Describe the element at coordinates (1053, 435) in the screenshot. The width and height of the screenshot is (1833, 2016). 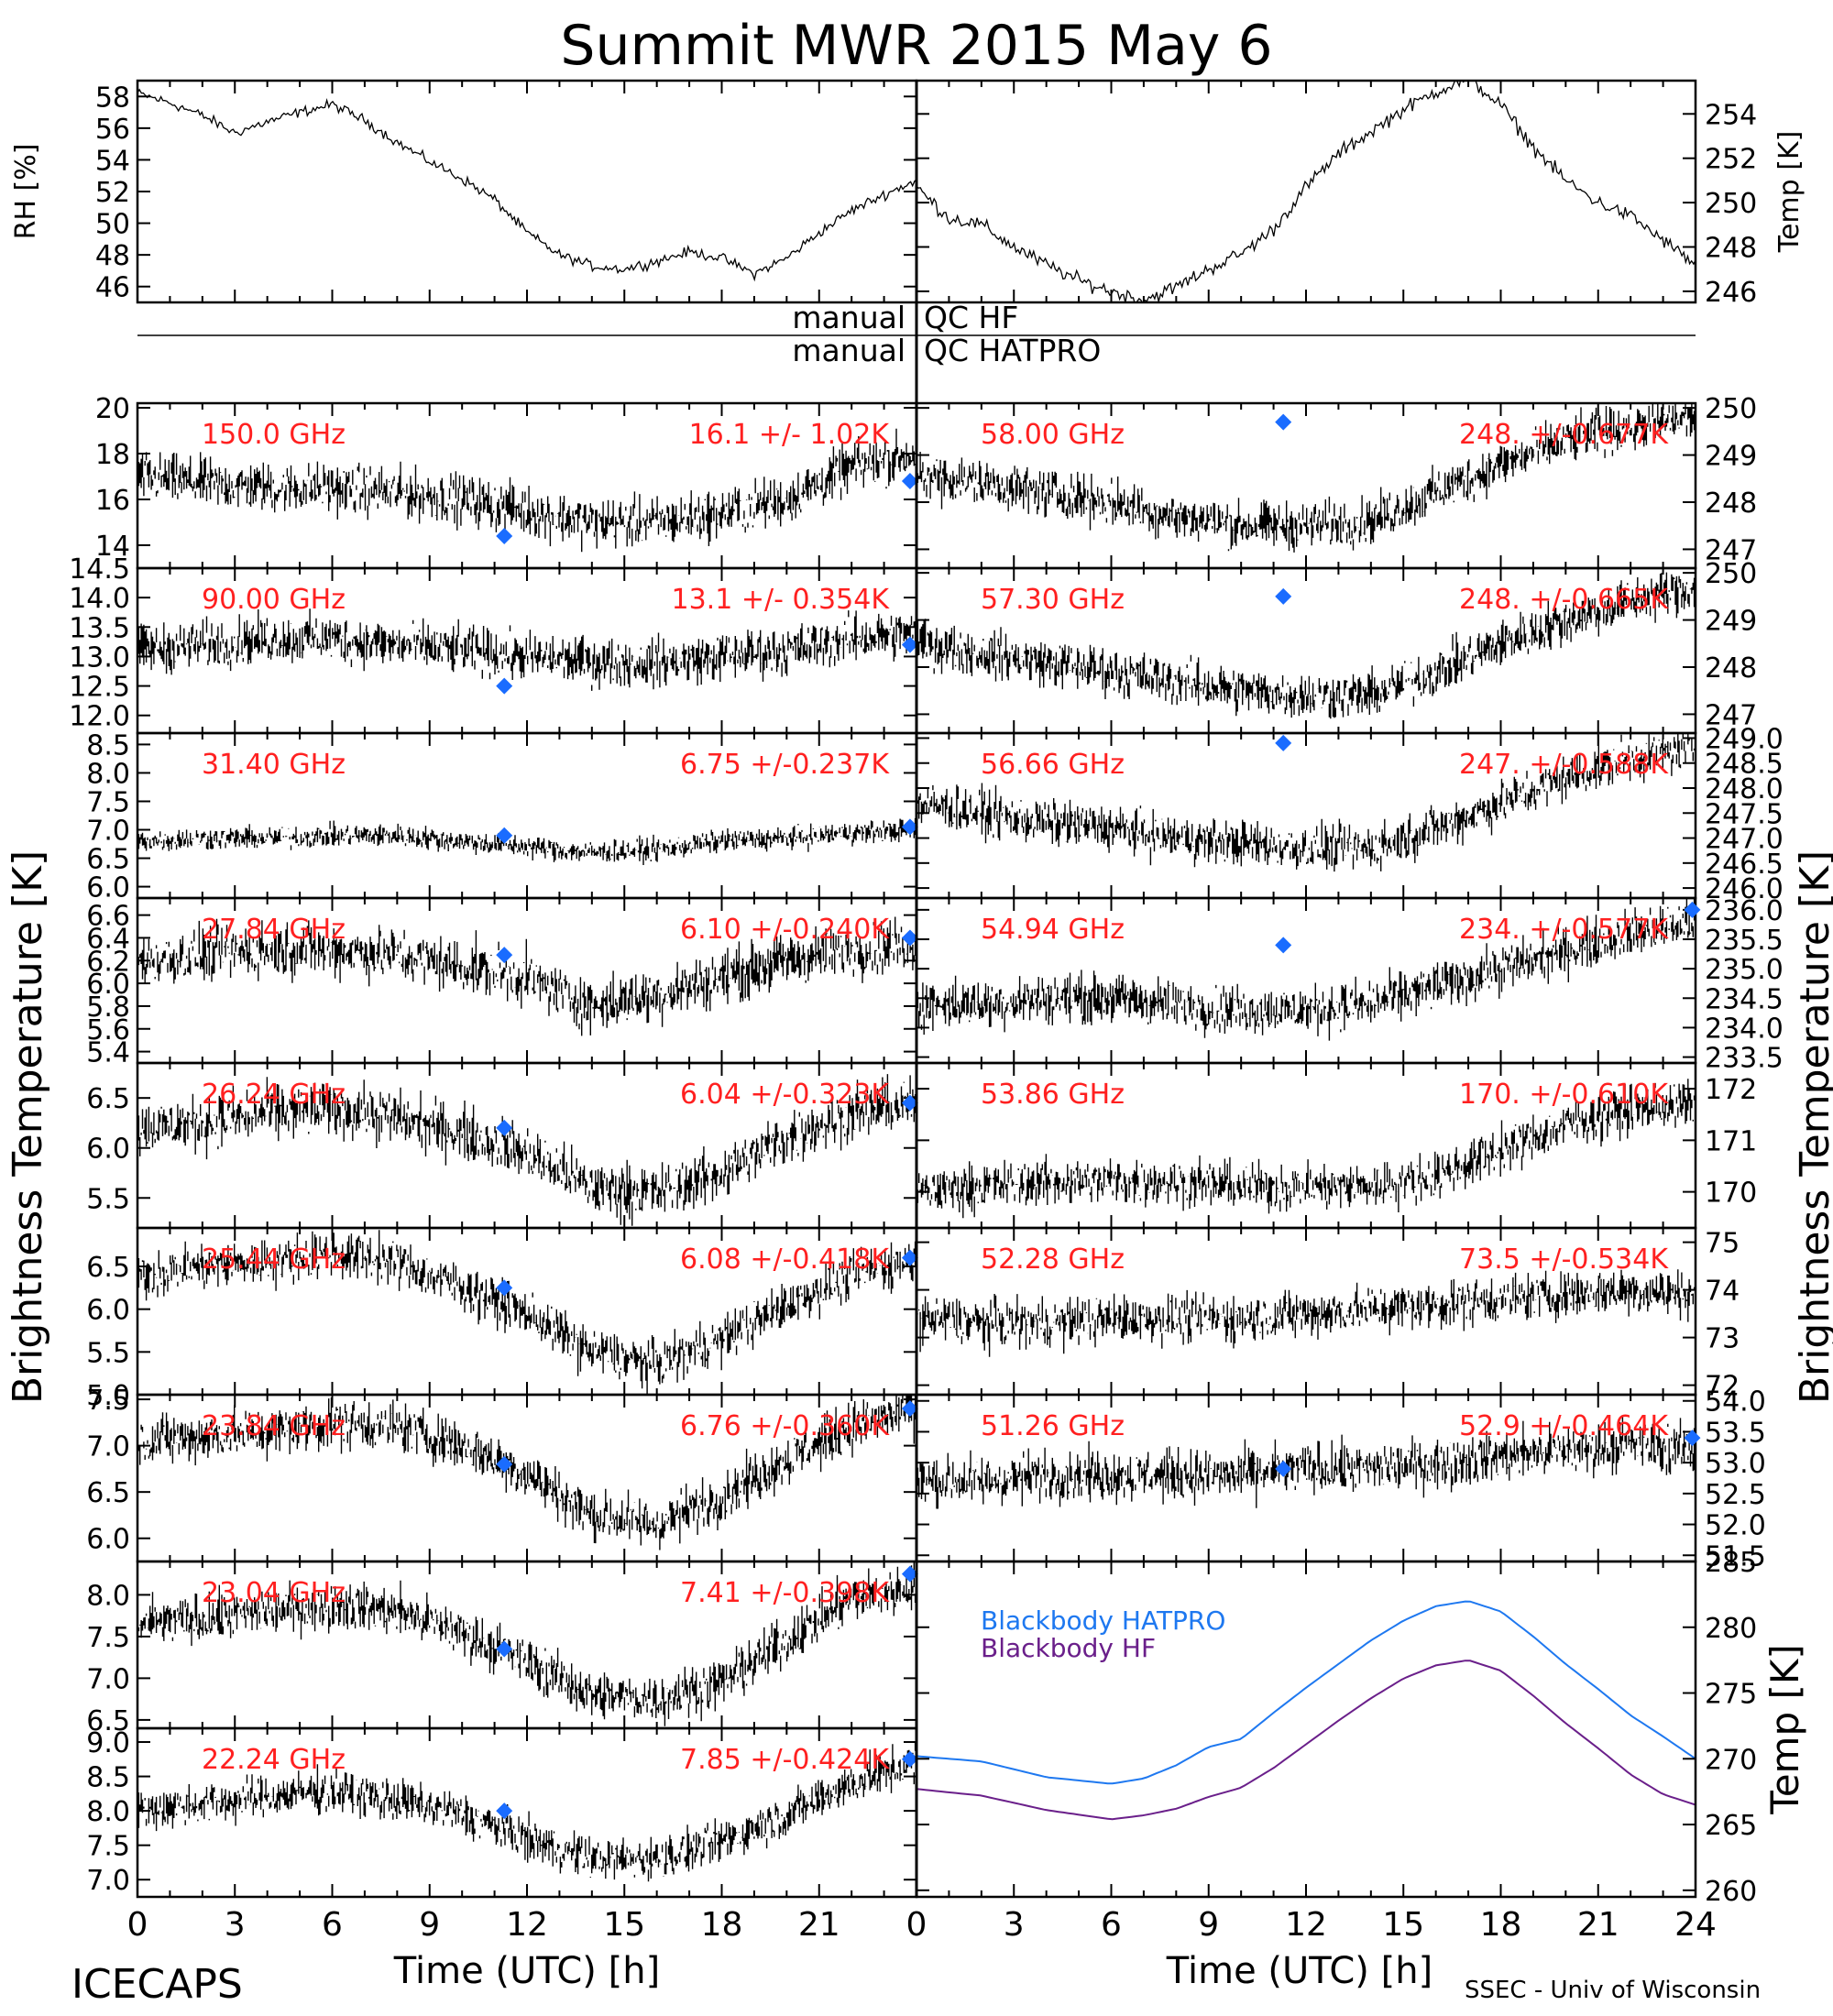
I see `channel-label: 58.00 GHz` at that location.